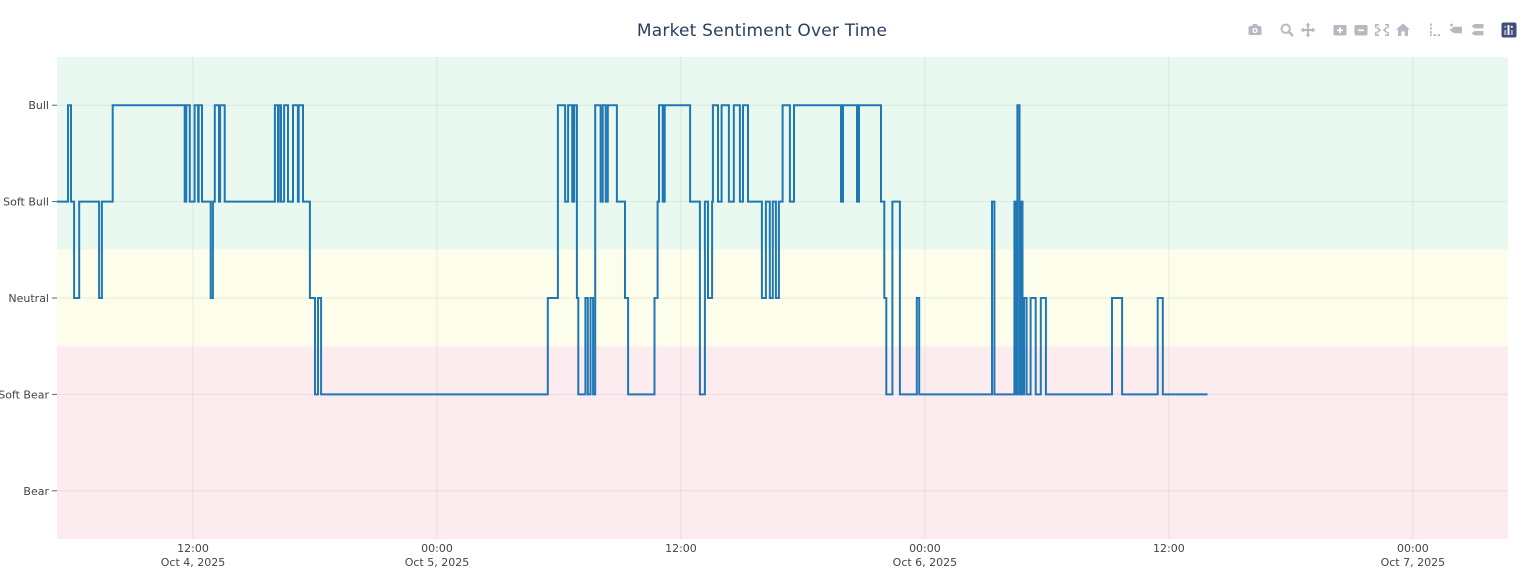 This screenshot has height=571, width=1524. What do you see at coordinates (36, 491) in the screenshot?
I see `y-tick-label: Bear` at bounding box center [36, 491].